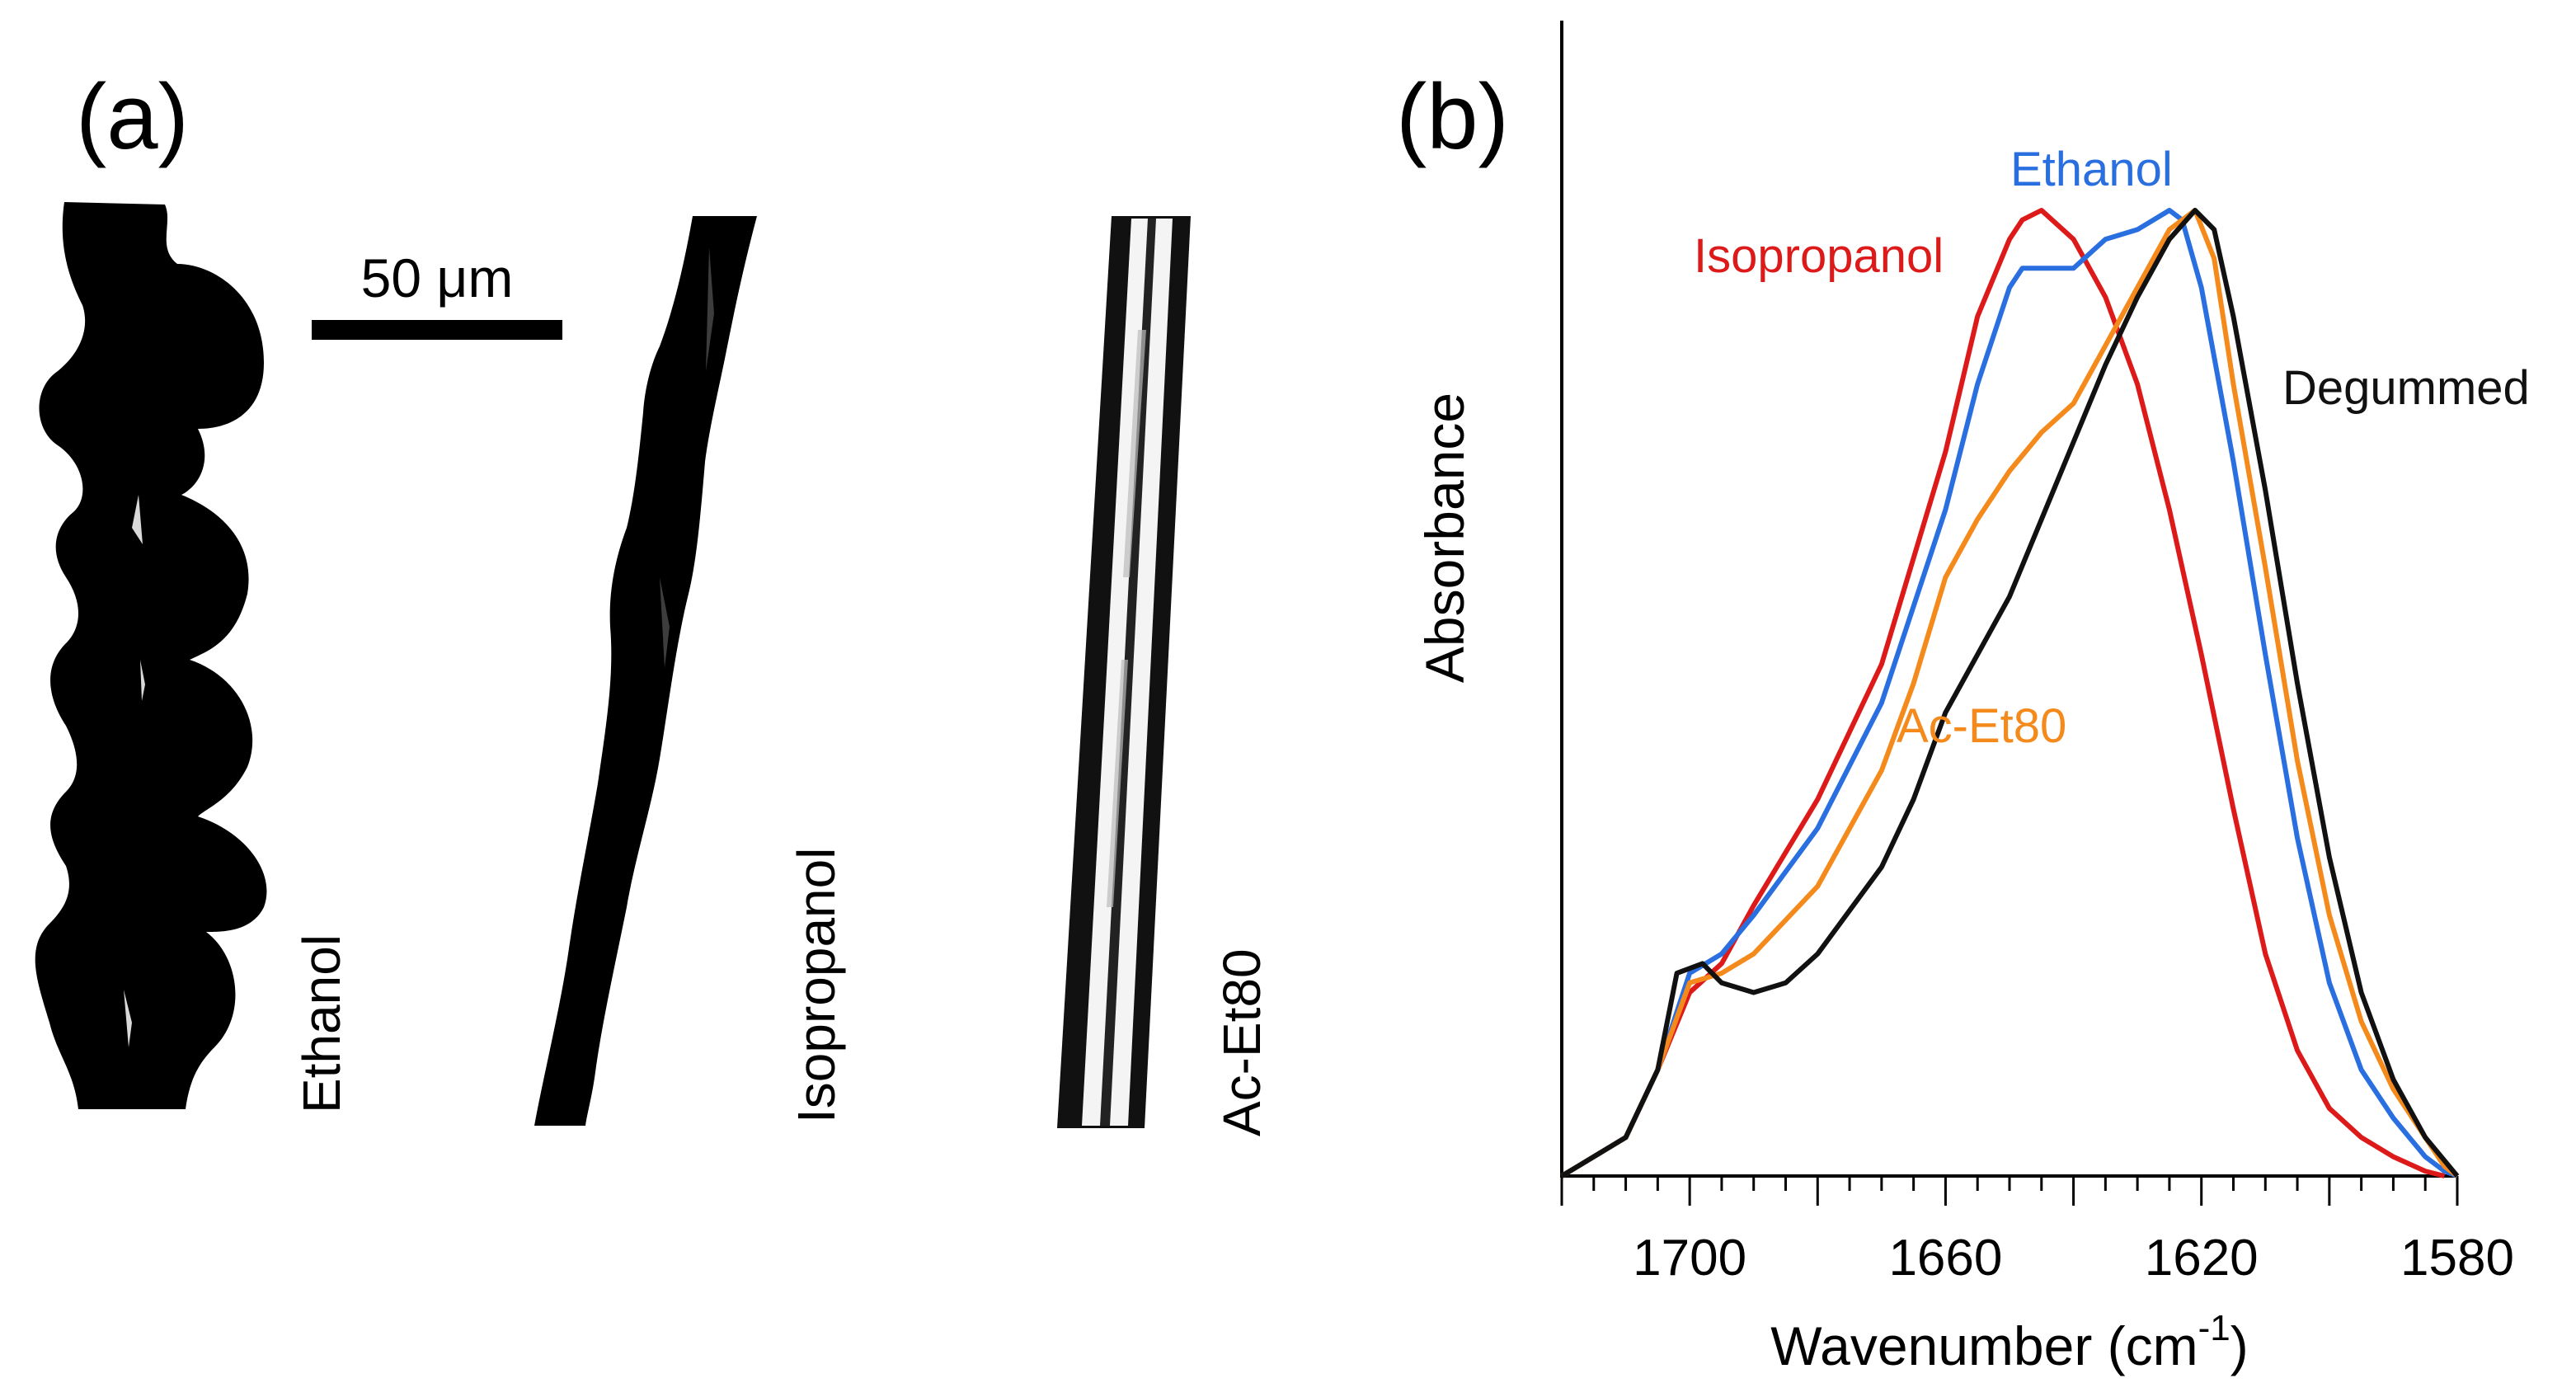 The width and height of the screenshot is (2576, 1383). I want to click on x-axis-title-close: ), so click(2239, 1345).